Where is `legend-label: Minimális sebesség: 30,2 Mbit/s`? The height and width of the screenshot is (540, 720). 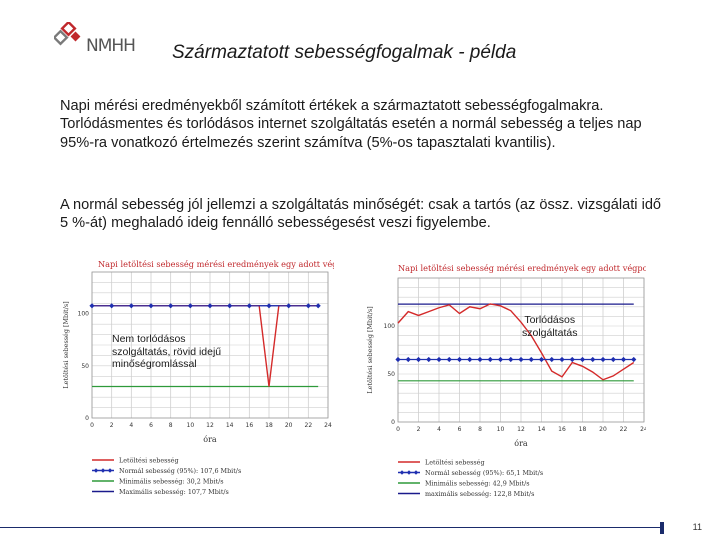
legend-label: Minimális sebesség: 30,2 Mbit/s is located at coordinates (171, 482).